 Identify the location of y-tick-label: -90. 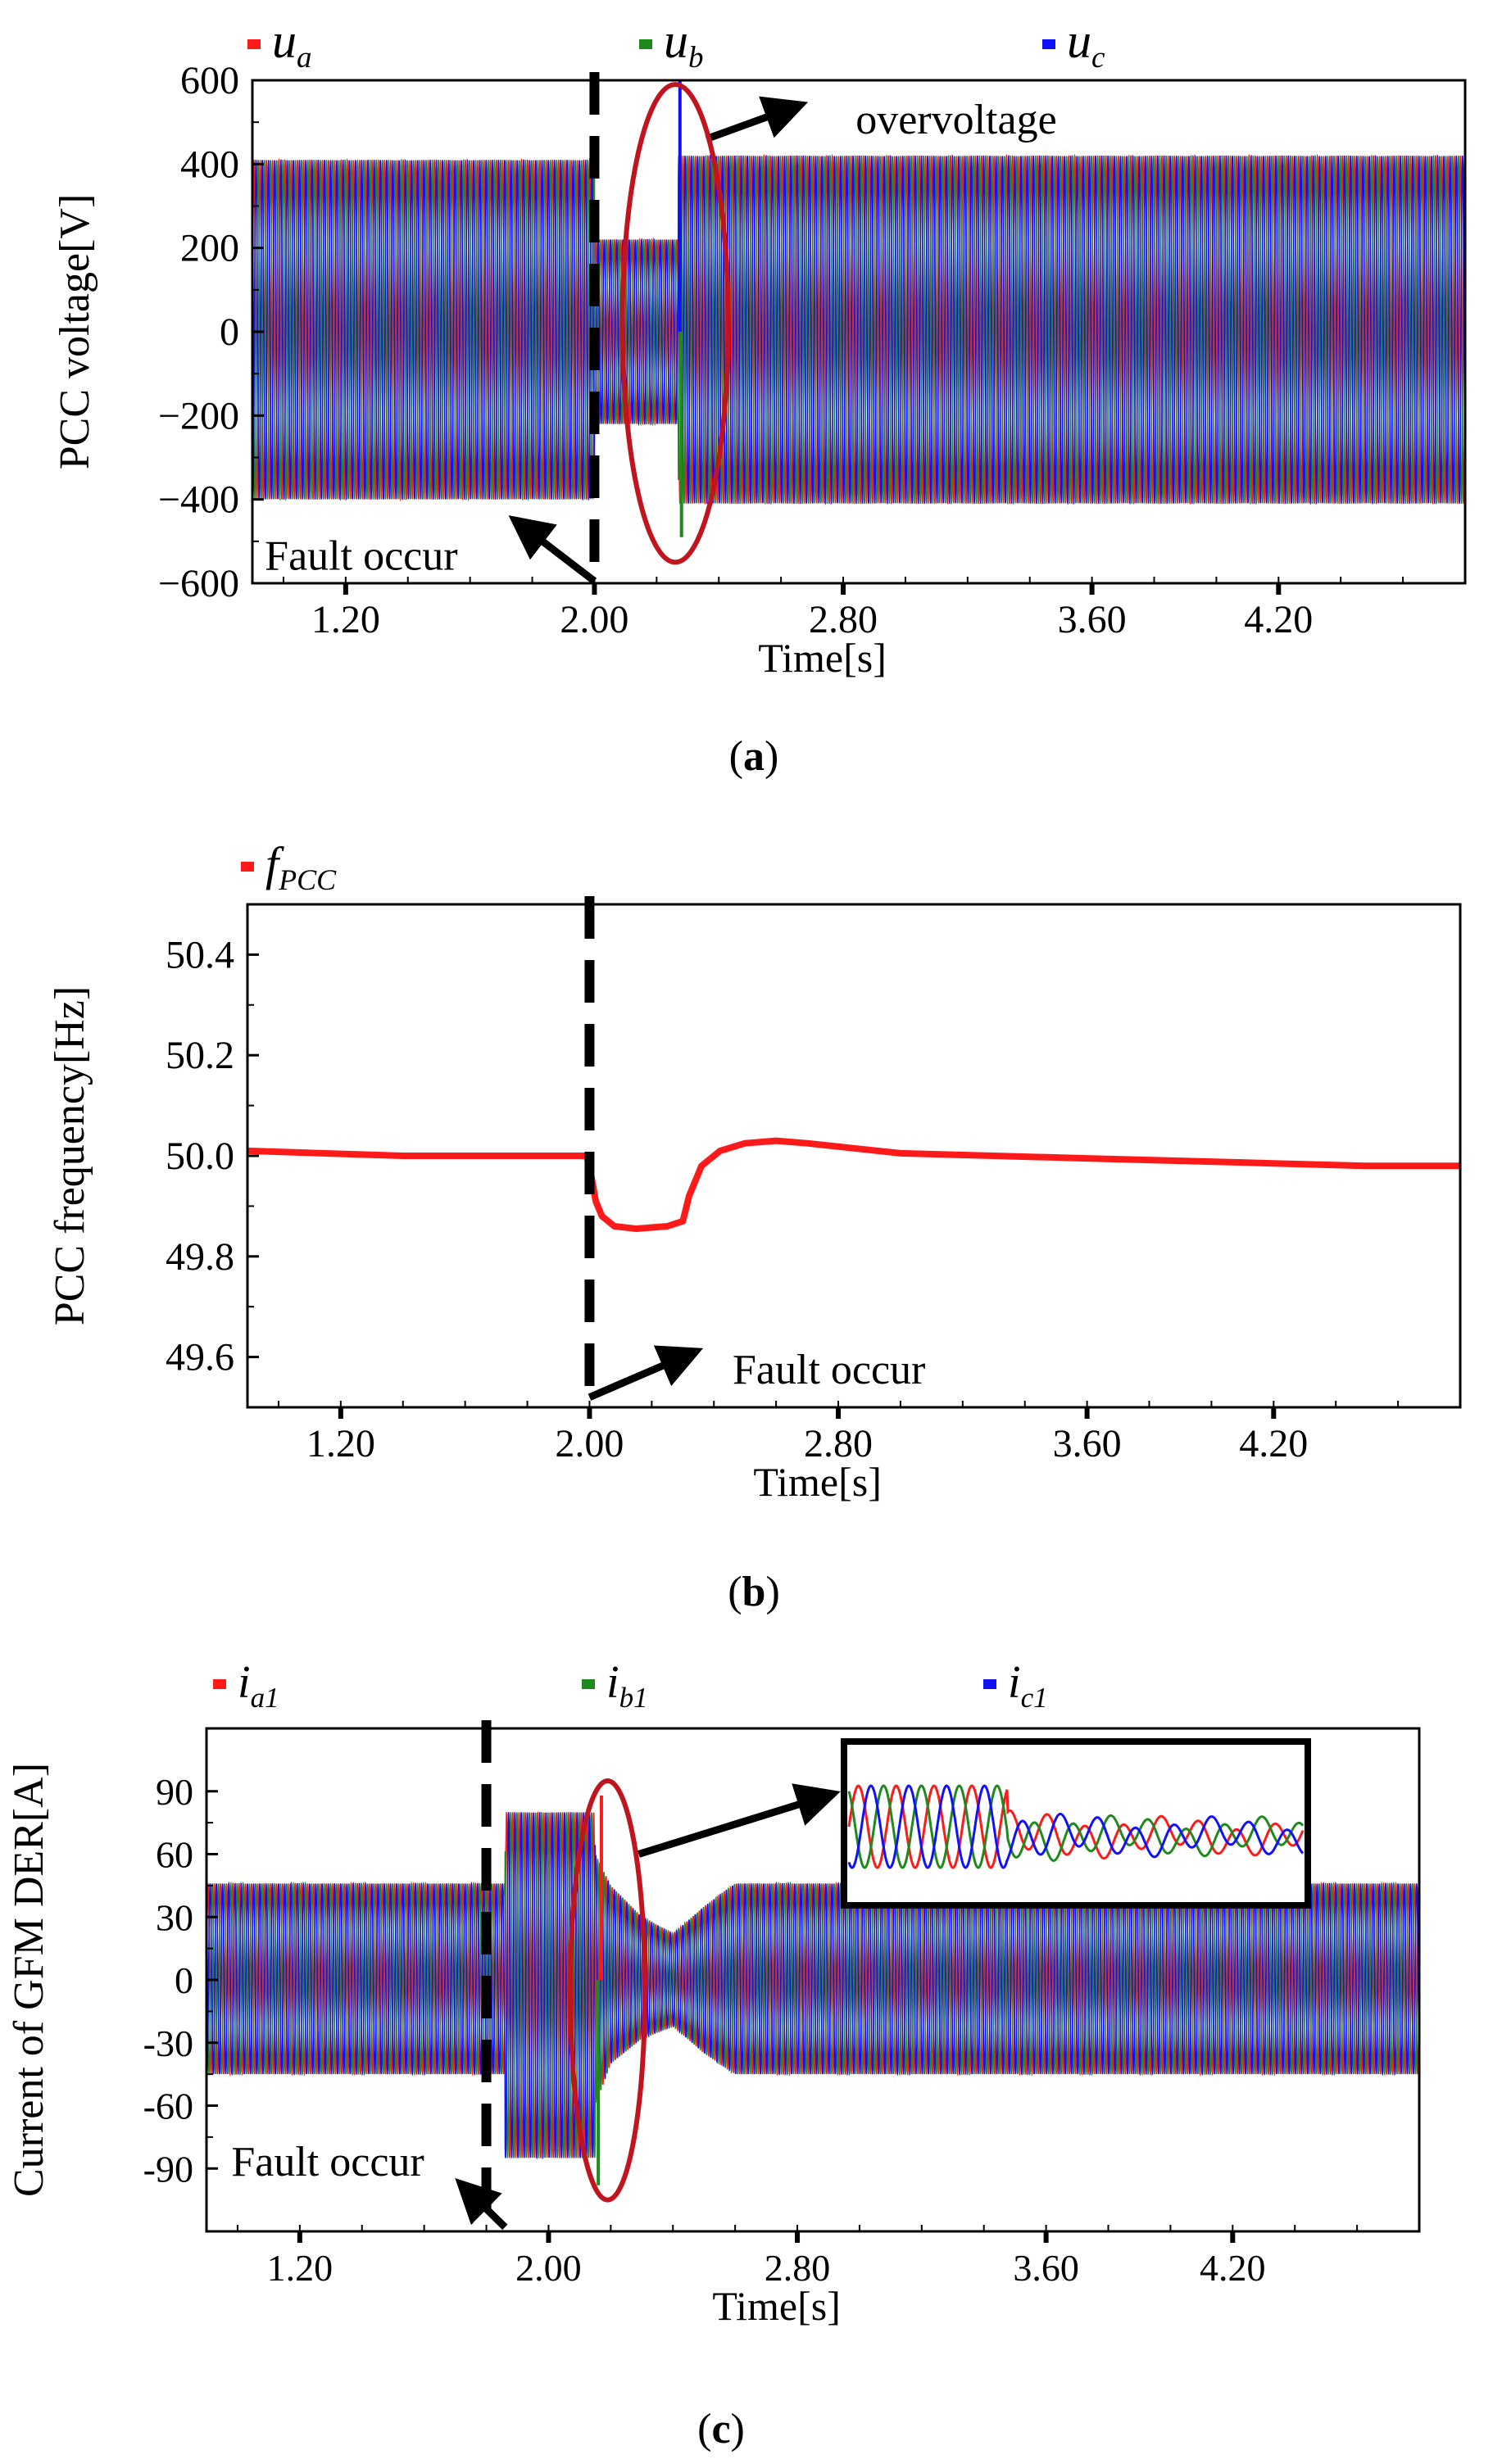
(168, 2169).